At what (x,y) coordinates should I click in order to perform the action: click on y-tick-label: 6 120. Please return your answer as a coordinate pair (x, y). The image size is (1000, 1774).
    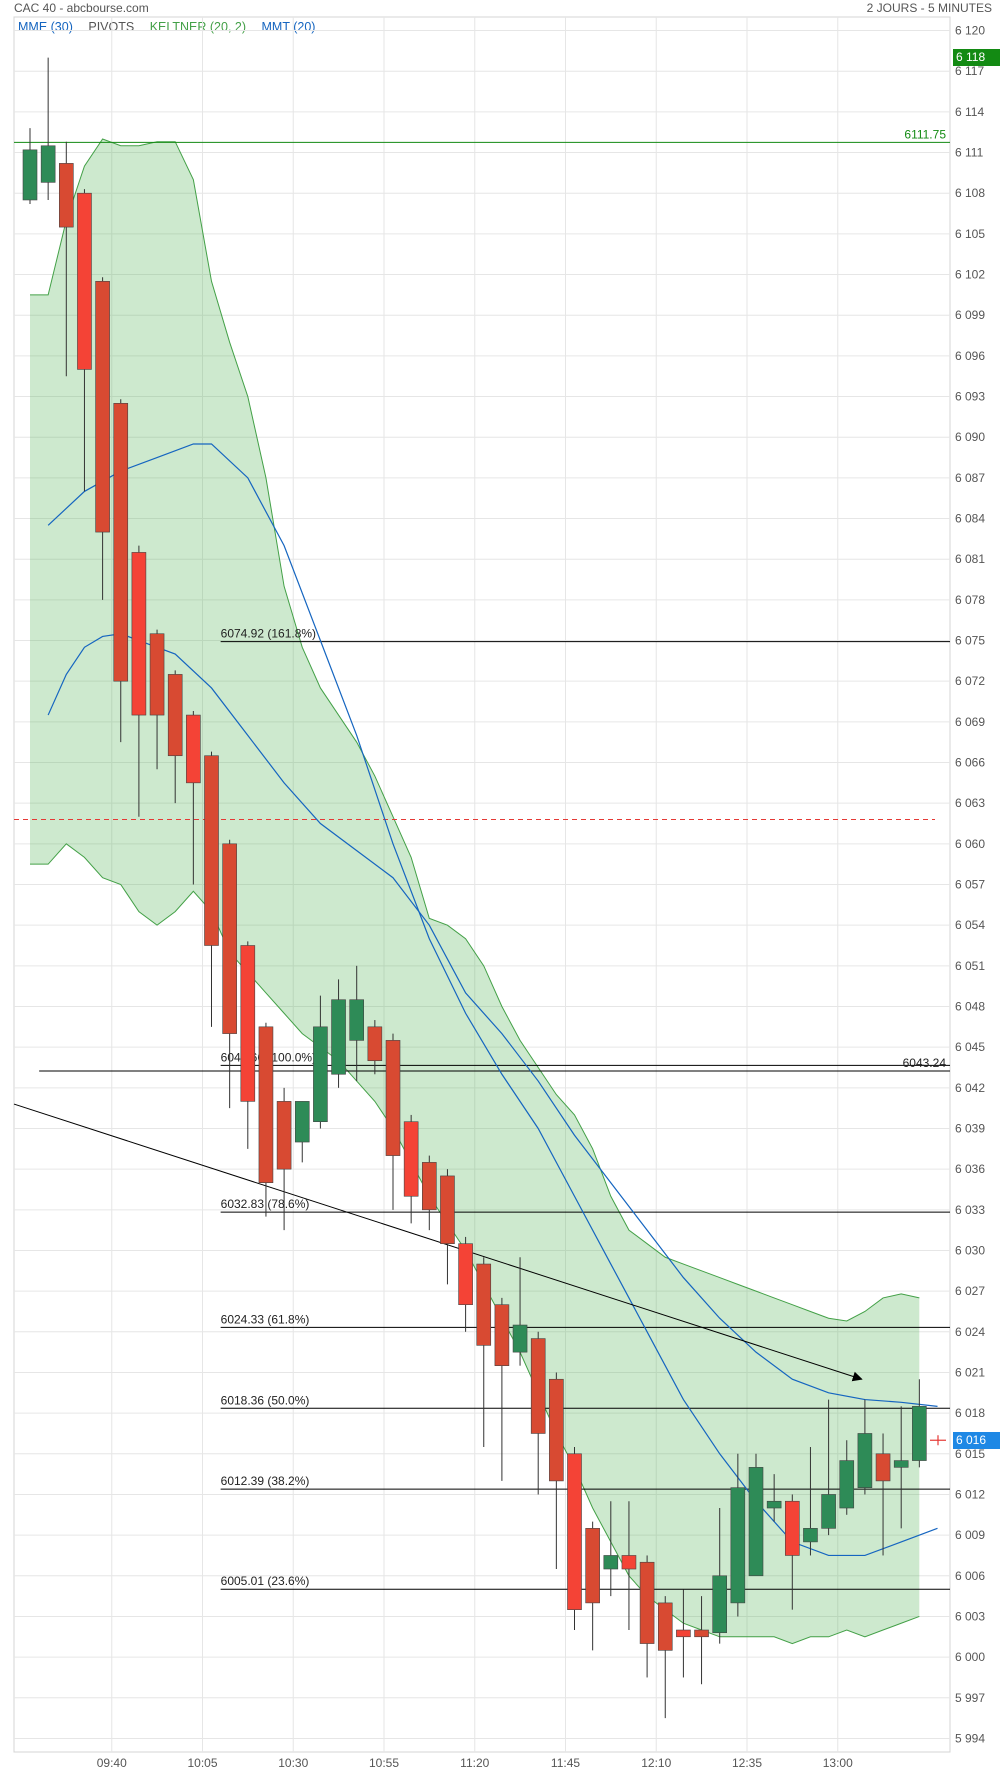
    Looking at the image, I should click on (970, 31).